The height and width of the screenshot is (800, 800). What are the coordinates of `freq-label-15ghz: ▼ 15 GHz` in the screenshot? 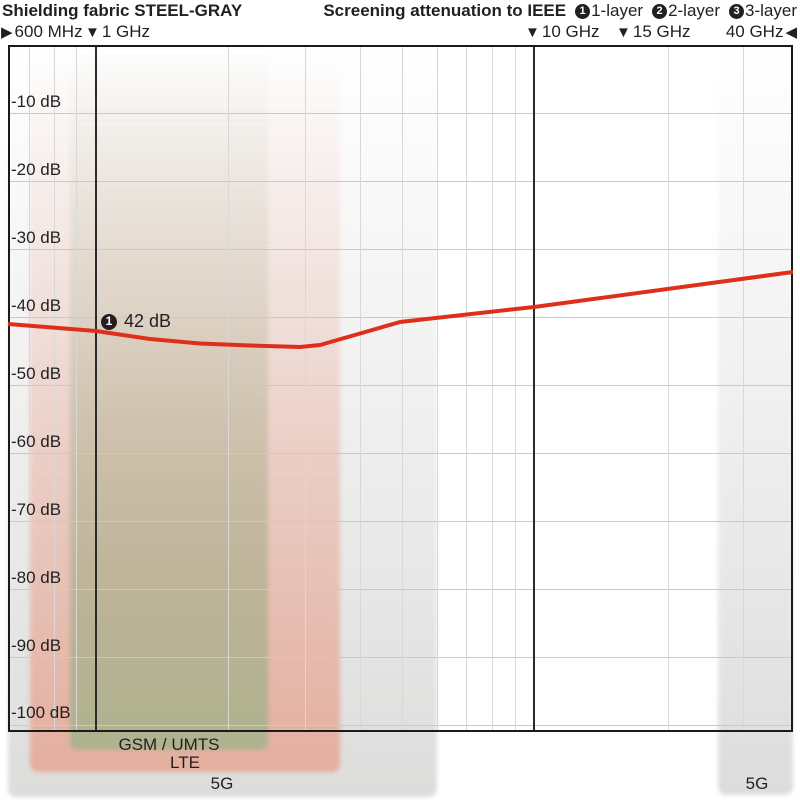 It's located at (653, 31).